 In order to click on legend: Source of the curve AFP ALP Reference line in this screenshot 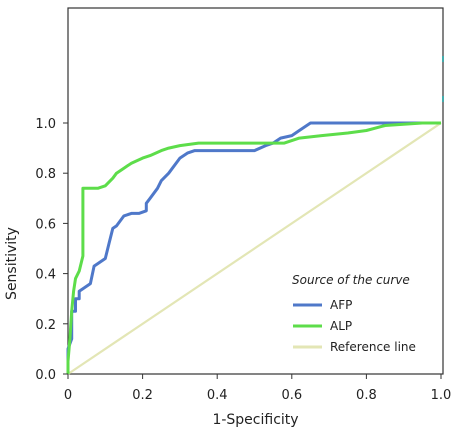, I will do `click(354, 313)`.